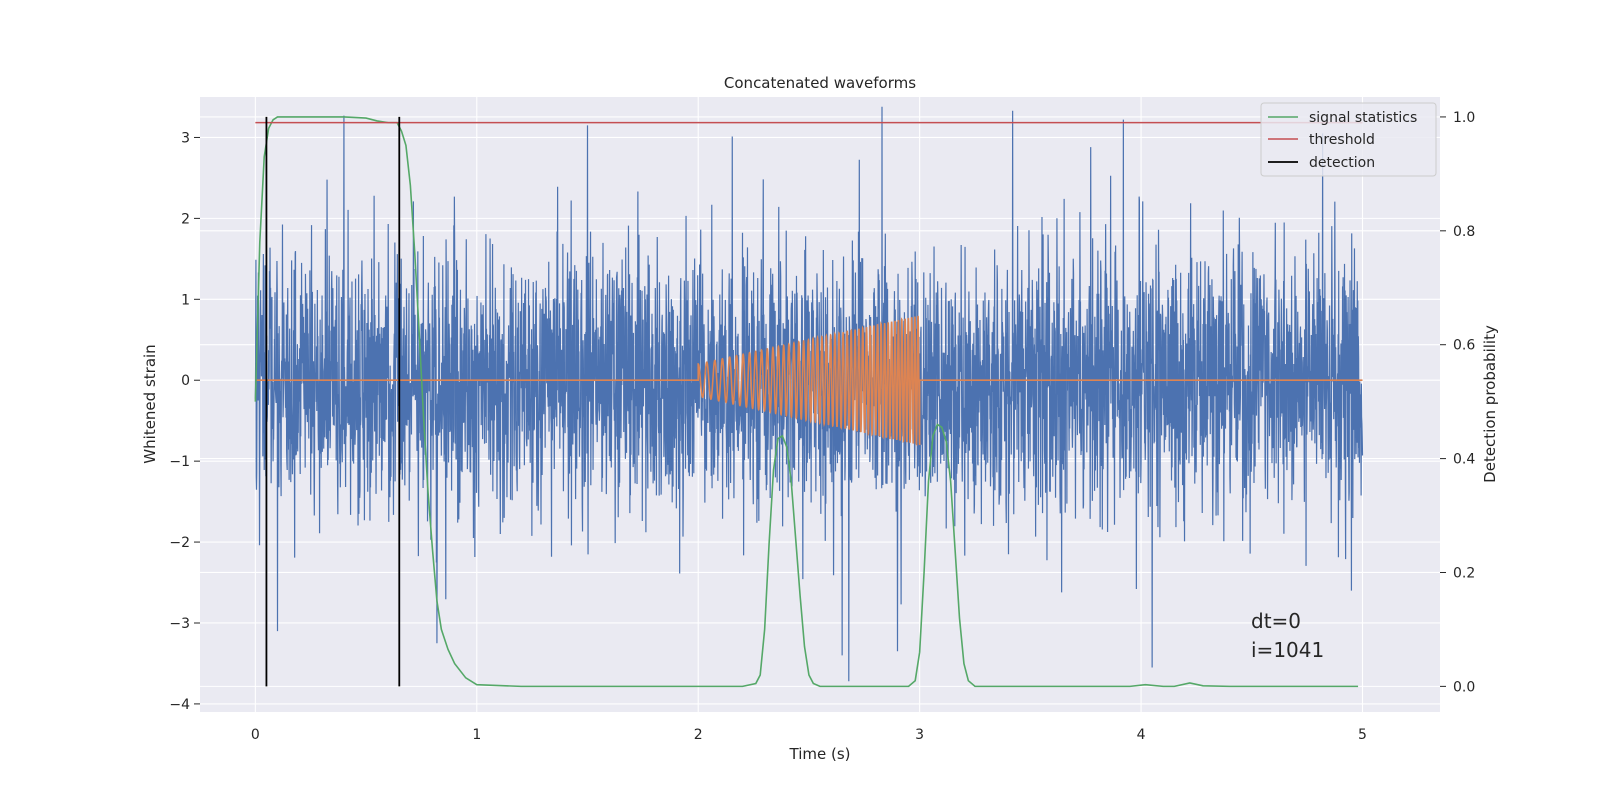 The width and height of the screenshot is (1600, 800). What do you see at coordinates (1363, 118) in the screenshot?
I see `legend-label-signal-statistics: signal statistics` at bounding box center [1363, 118].